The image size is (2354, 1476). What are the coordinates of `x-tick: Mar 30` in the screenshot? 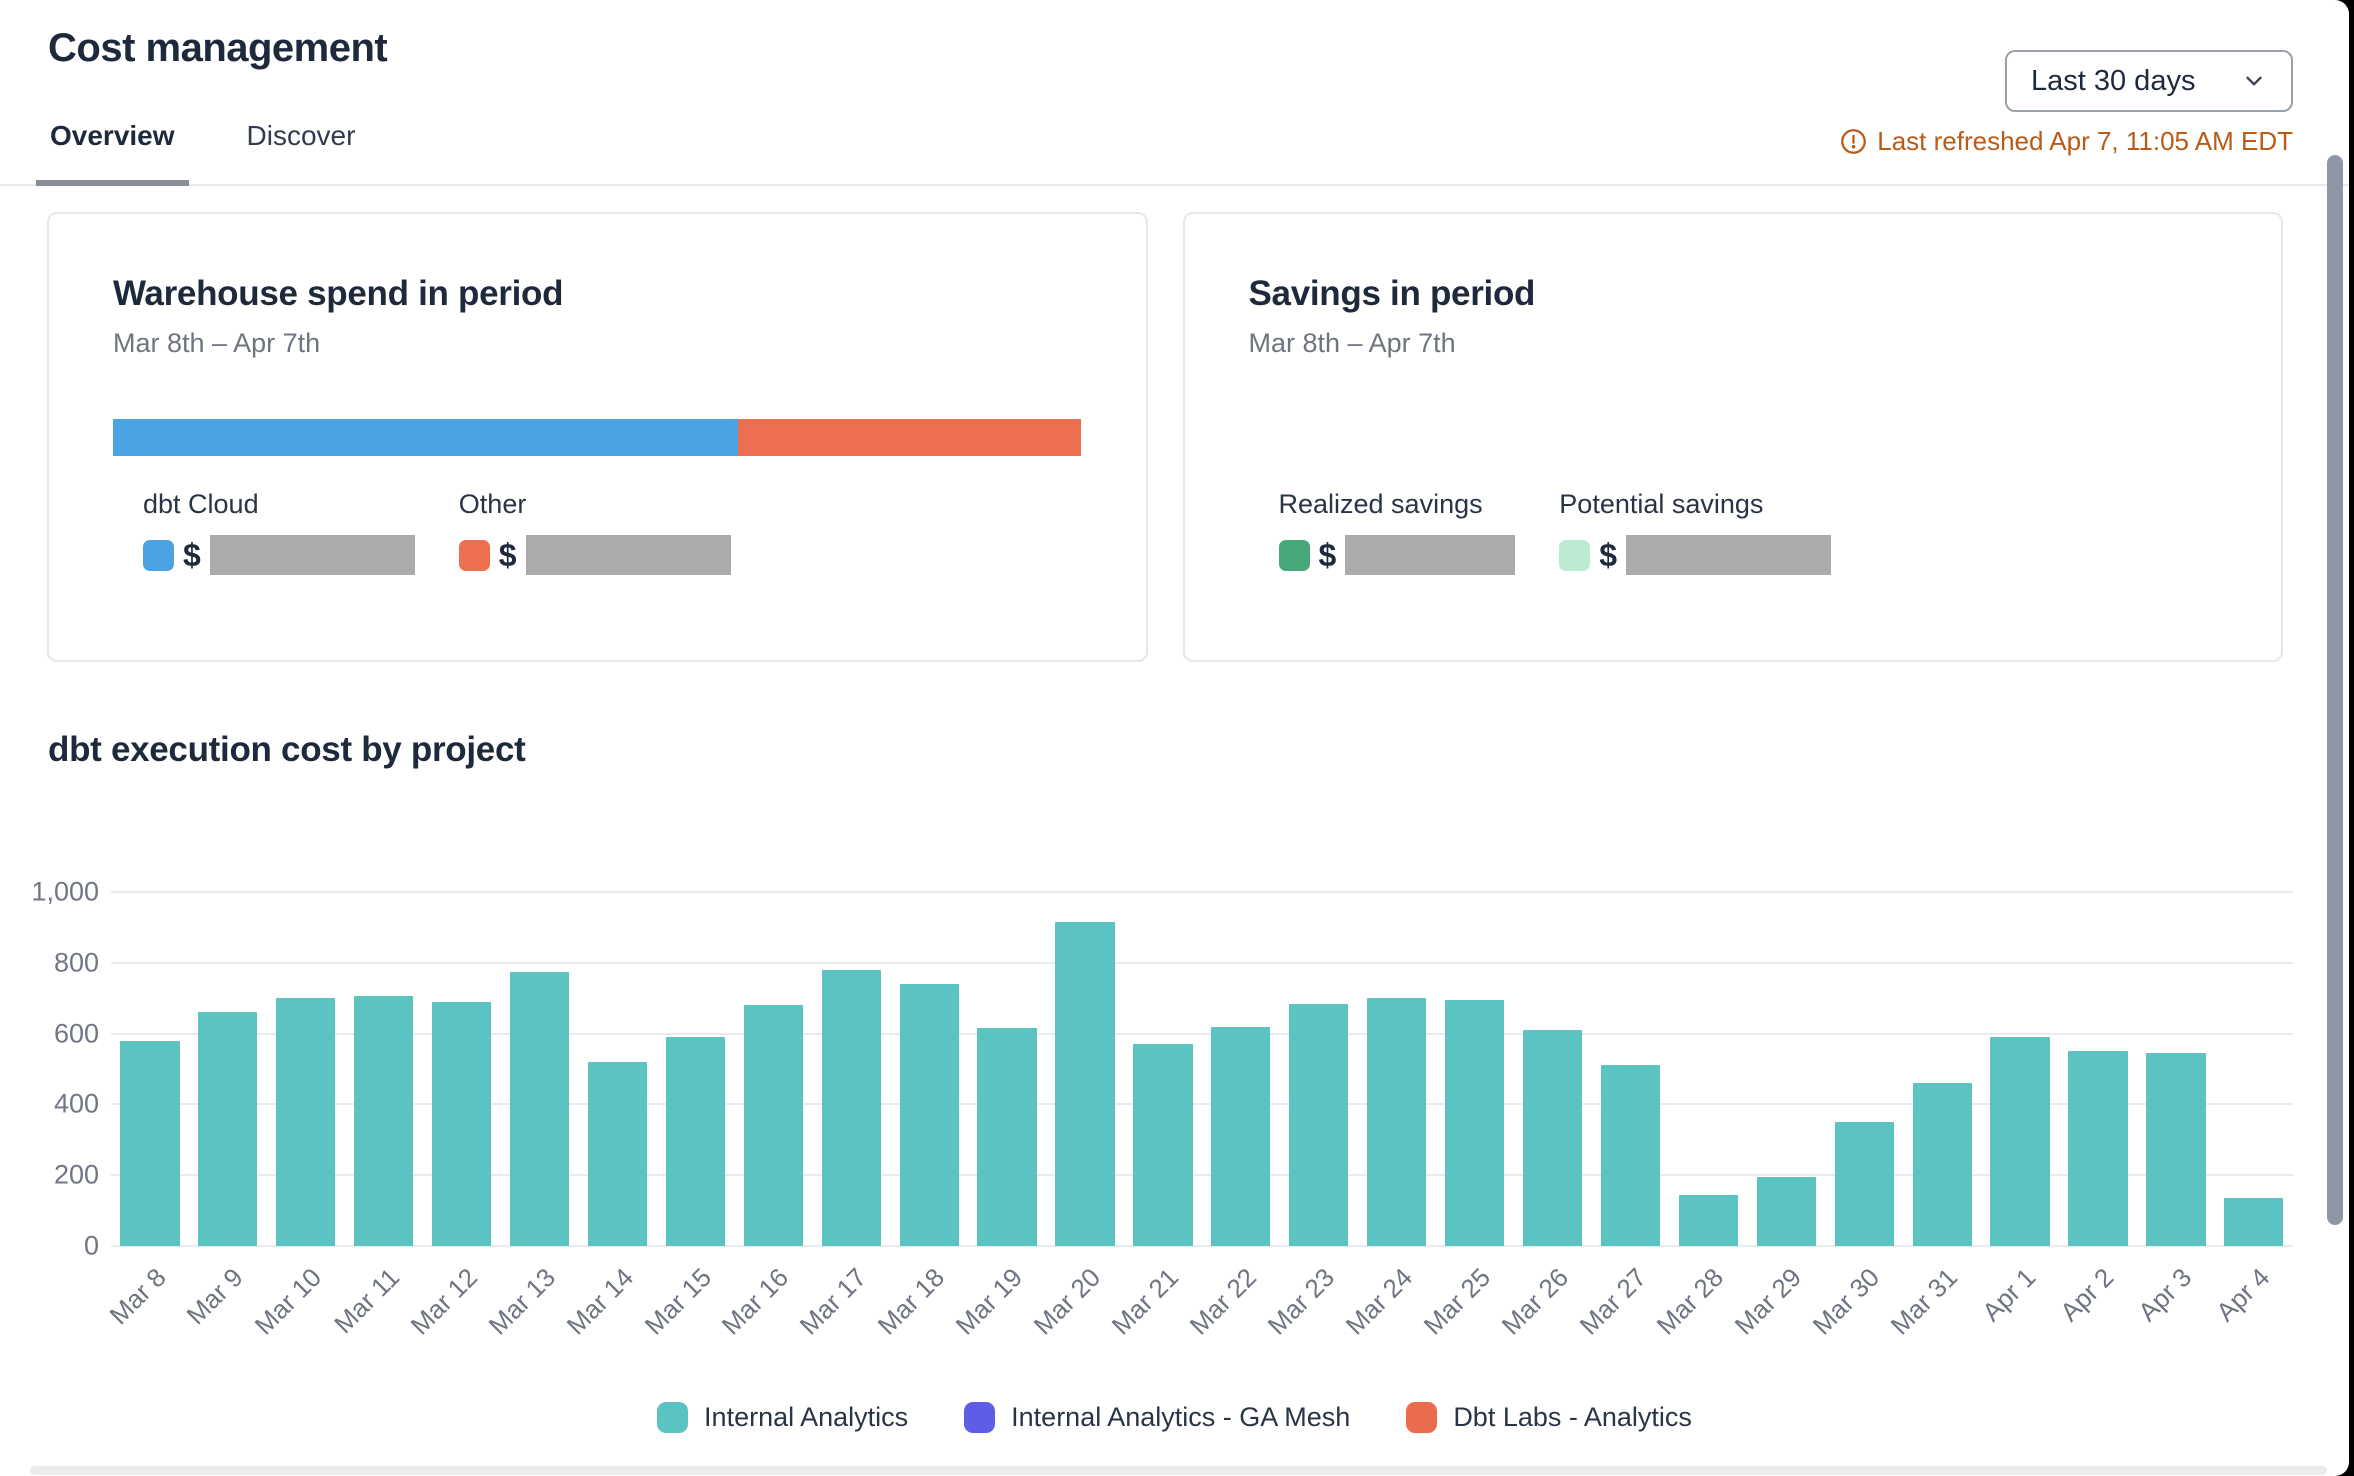 It's located at (1855, 1302).